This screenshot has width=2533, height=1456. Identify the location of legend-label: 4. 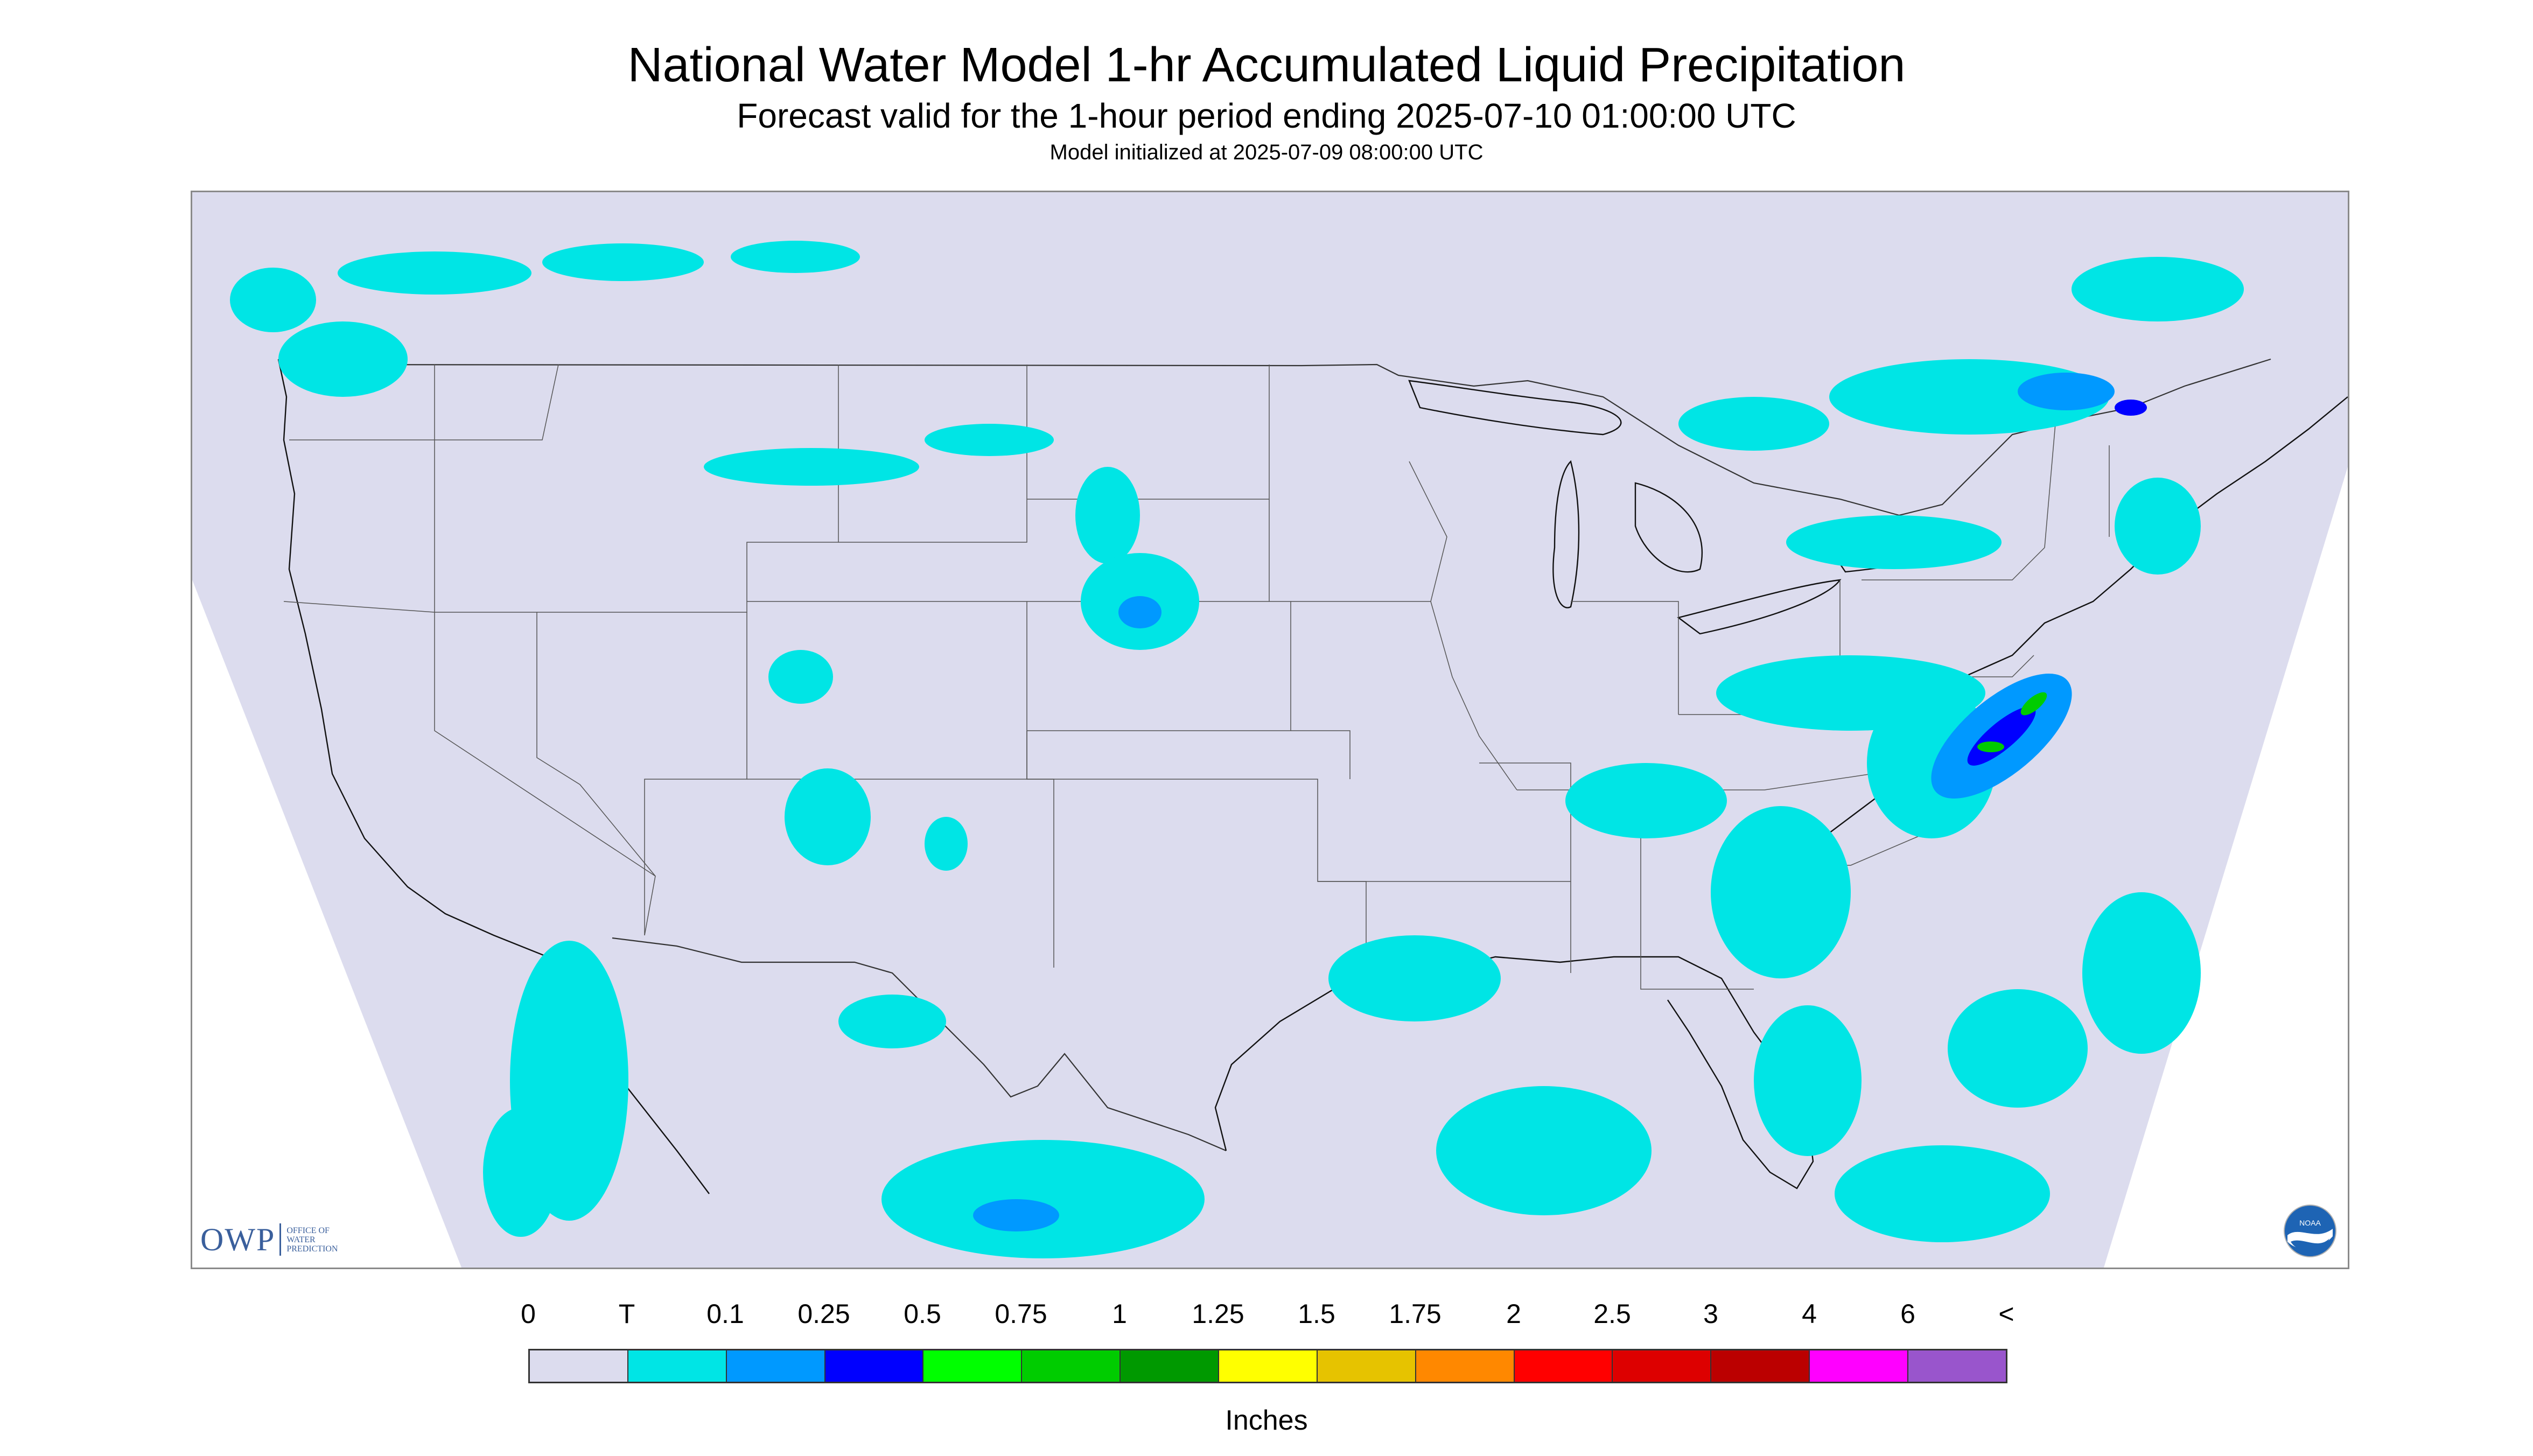
(1810, 1314).